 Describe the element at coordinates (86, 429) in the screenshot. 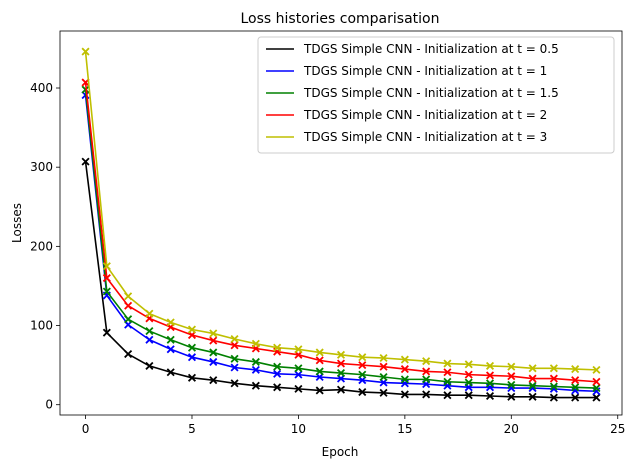

I see `x-tick-label: 0` at that location.